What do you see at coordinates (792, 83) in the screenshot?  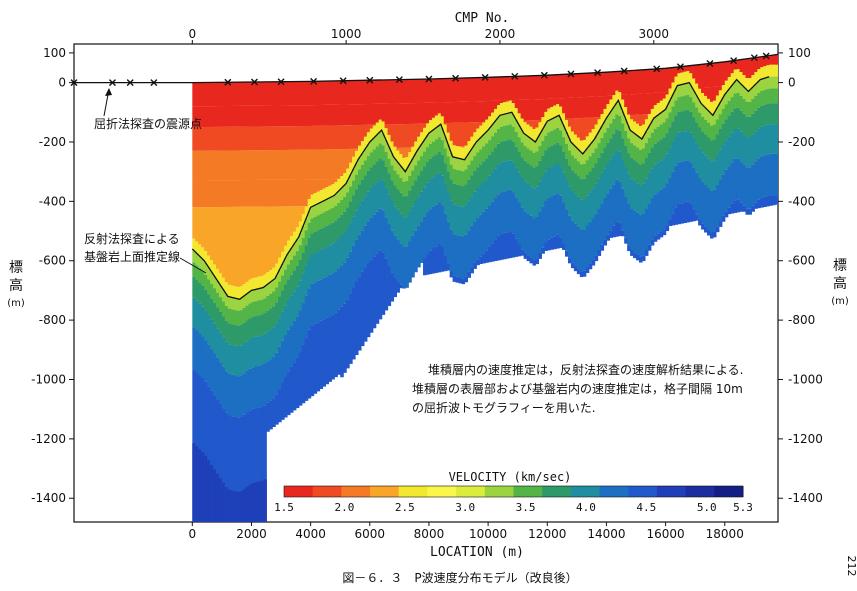 I see `right-tick-label: 0` at bounding box center [792, 83].